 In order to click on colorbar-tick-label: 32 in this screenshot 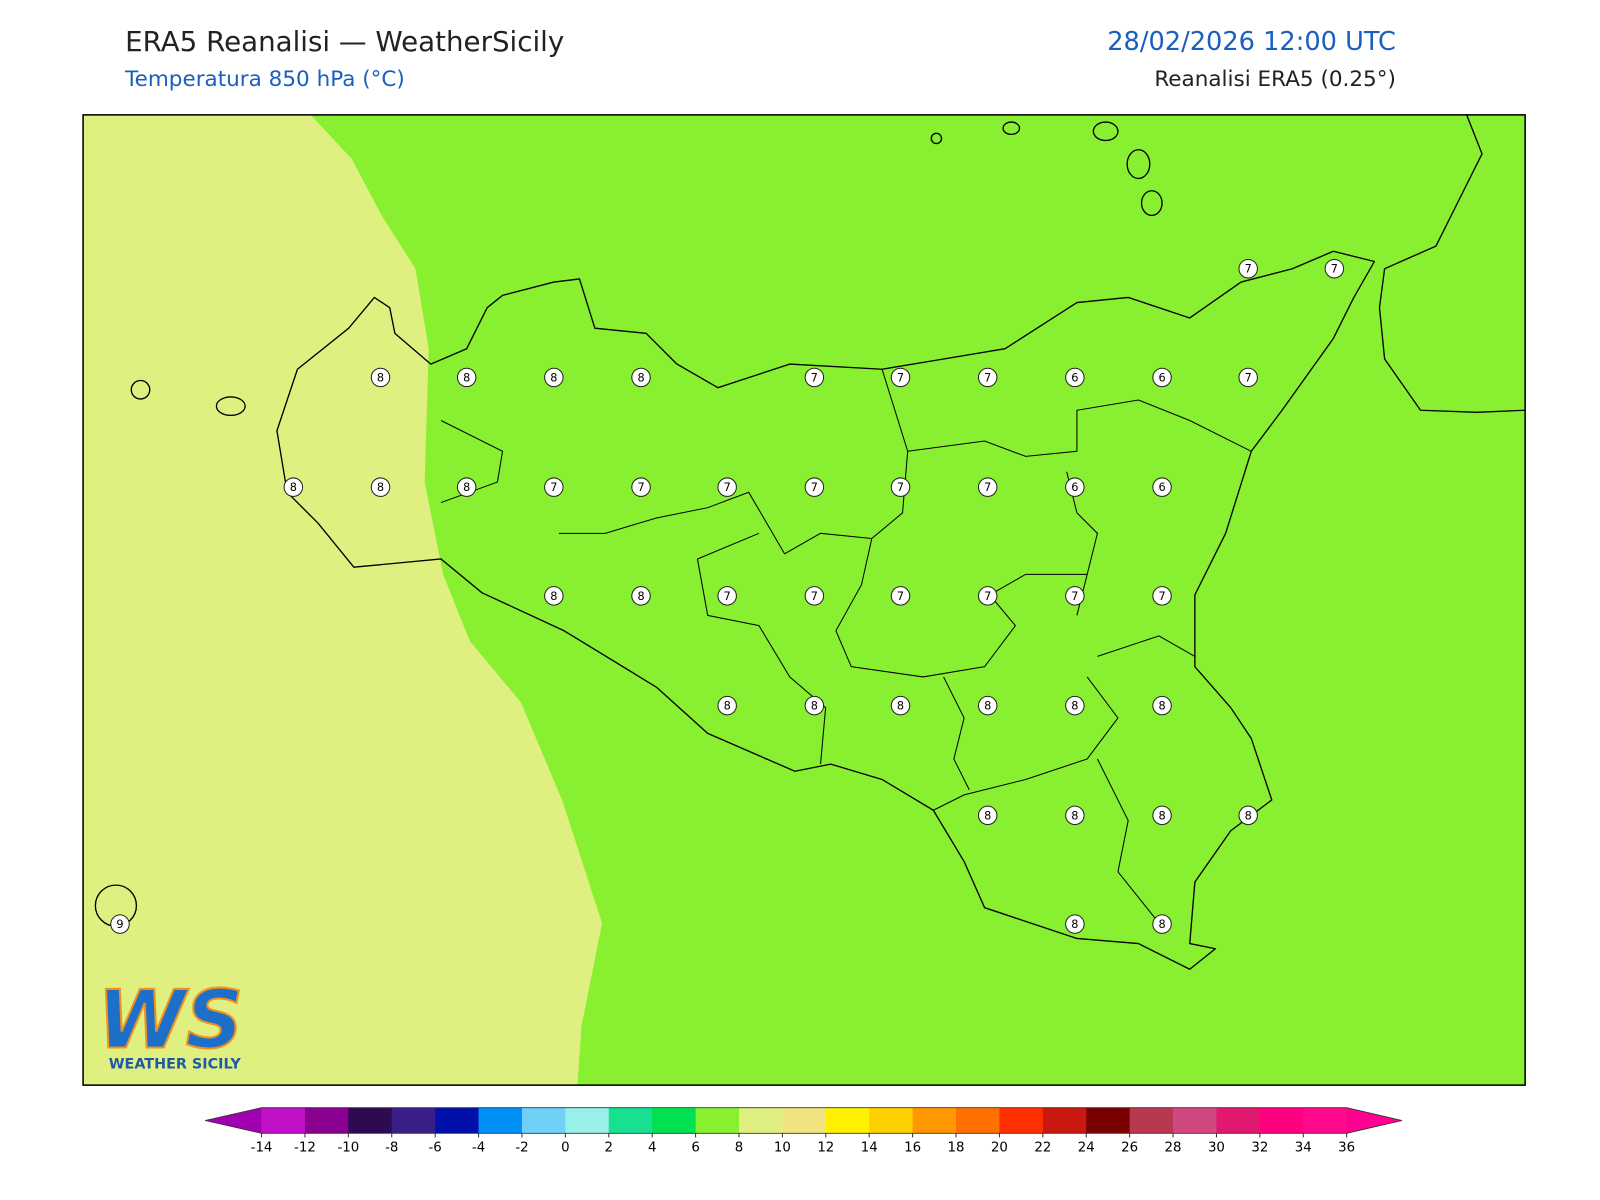, I will do `click(1259, 1148)`.